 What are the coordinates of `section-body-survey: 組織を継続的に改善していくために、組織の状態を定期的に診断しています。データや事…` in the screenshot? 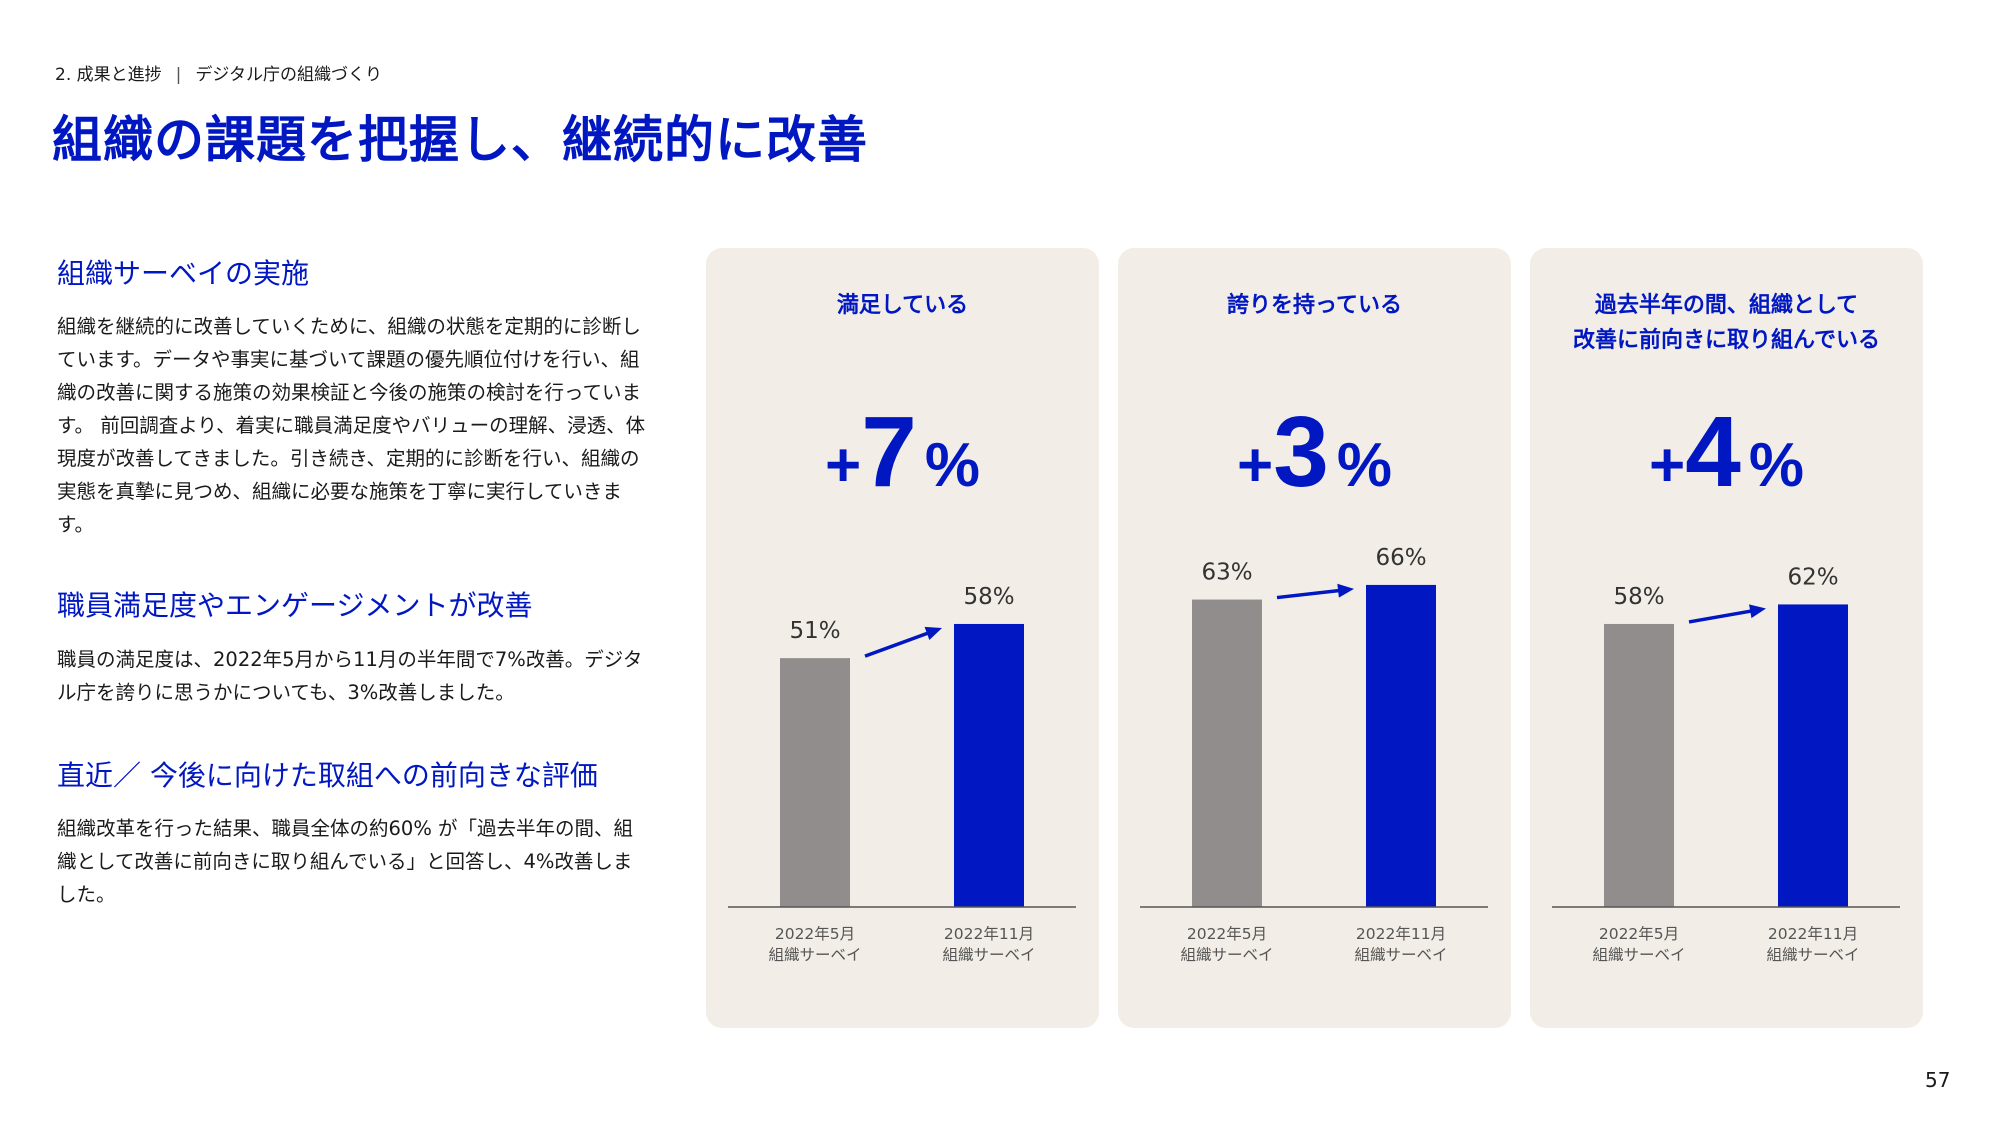 It's located at (351, 425).